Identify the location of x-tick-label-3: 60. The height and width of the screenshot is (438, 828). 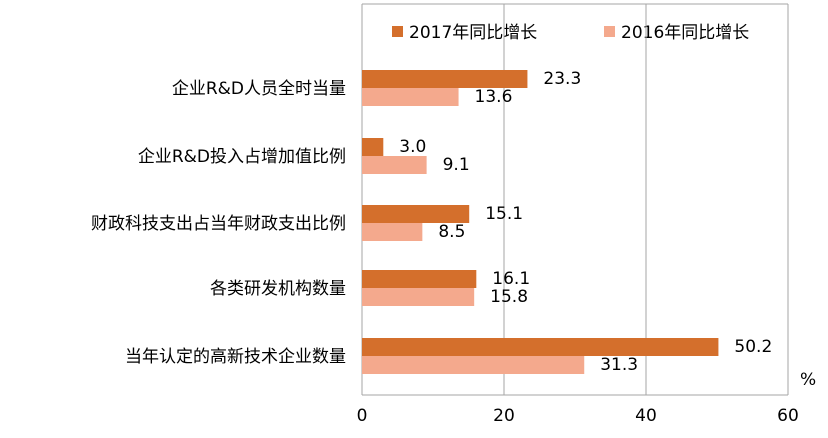
(788, 416).